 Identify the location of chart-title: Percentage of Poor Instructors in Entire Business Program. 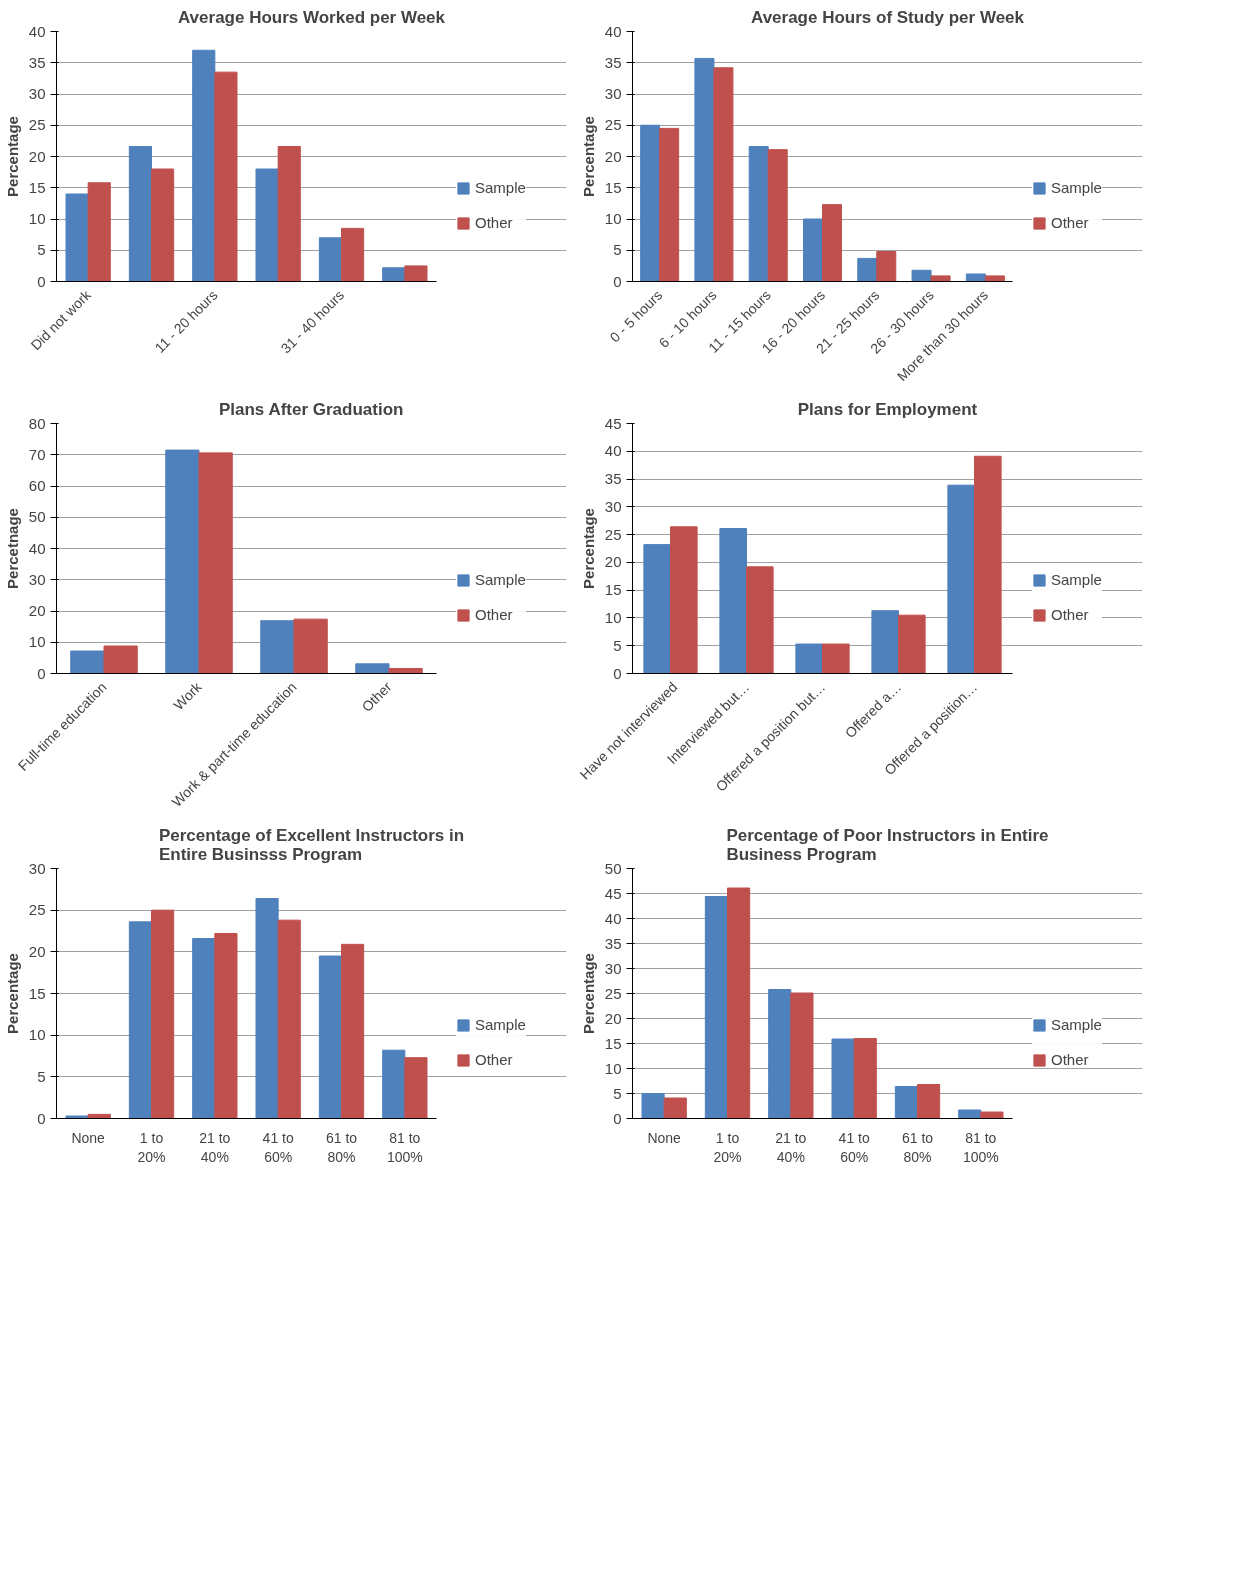
(887, 844).